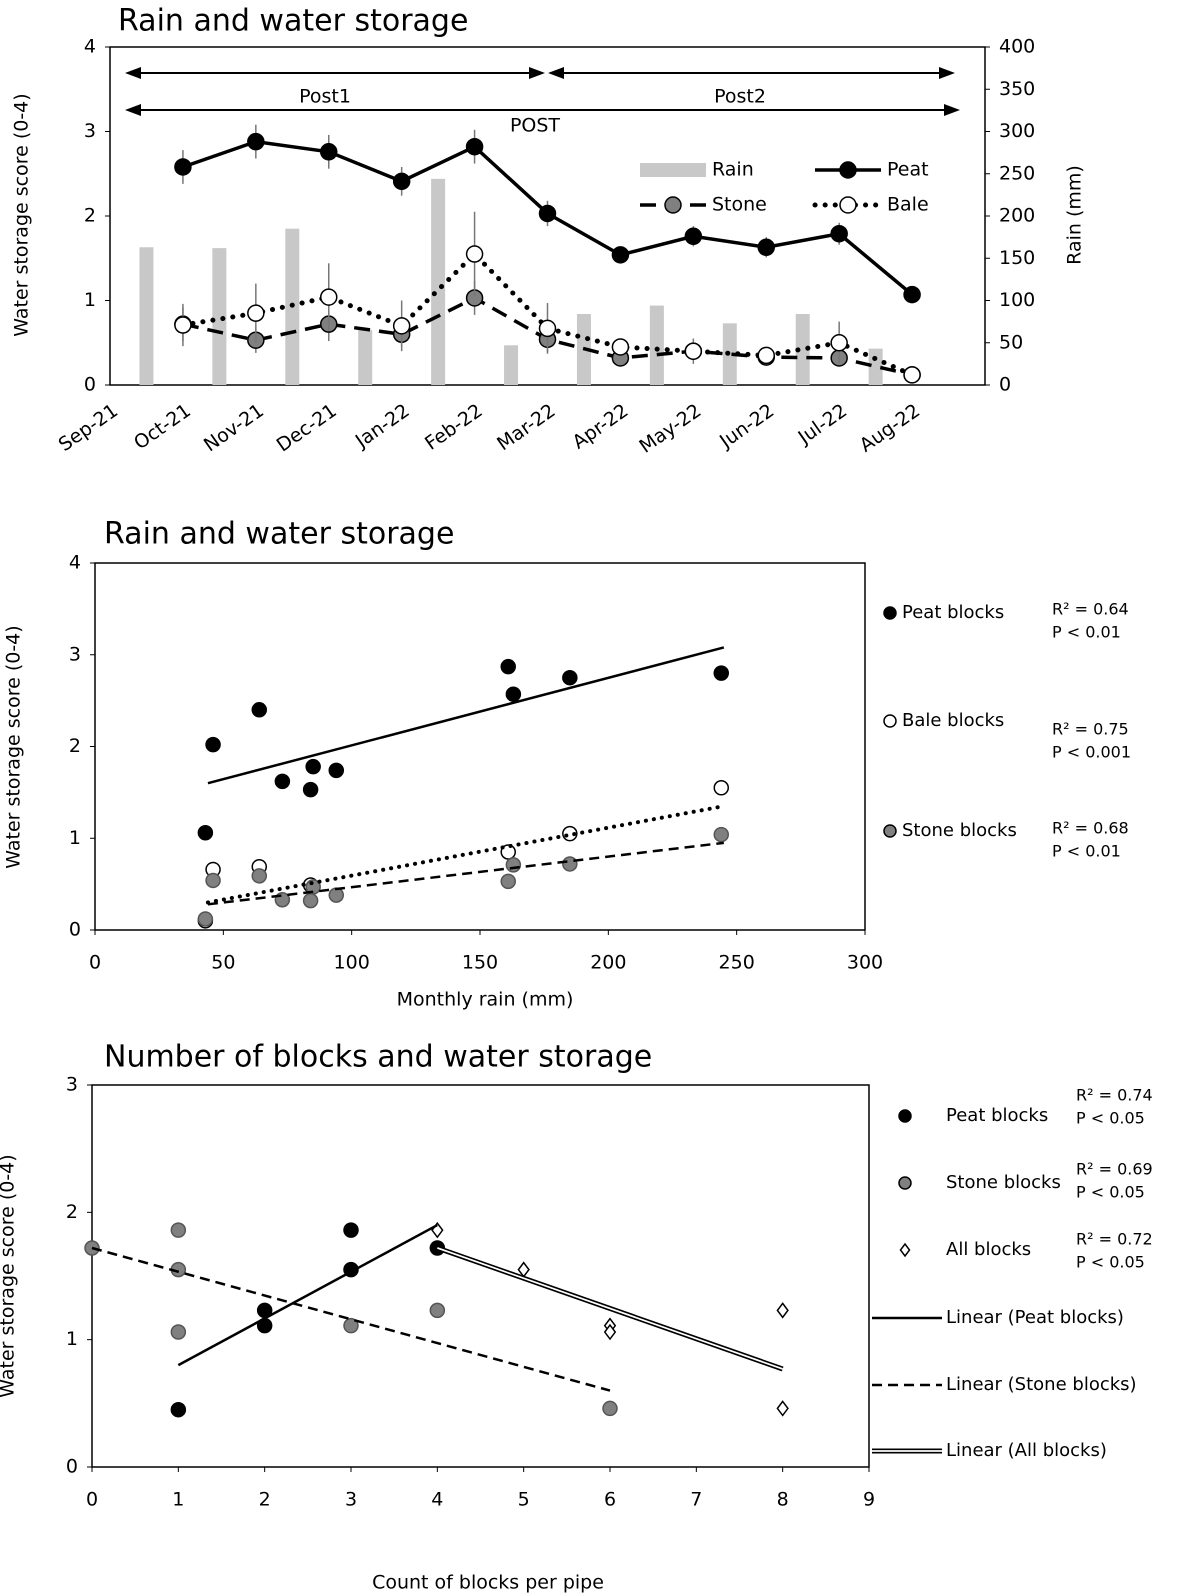 Image resolution: width=1177 pixels, height=1595 pixels. What do you see at coordinates (1090, 828) in the screenshot?
I see `r-squared: R² = 0.68` at bounding box center [1090, 828].